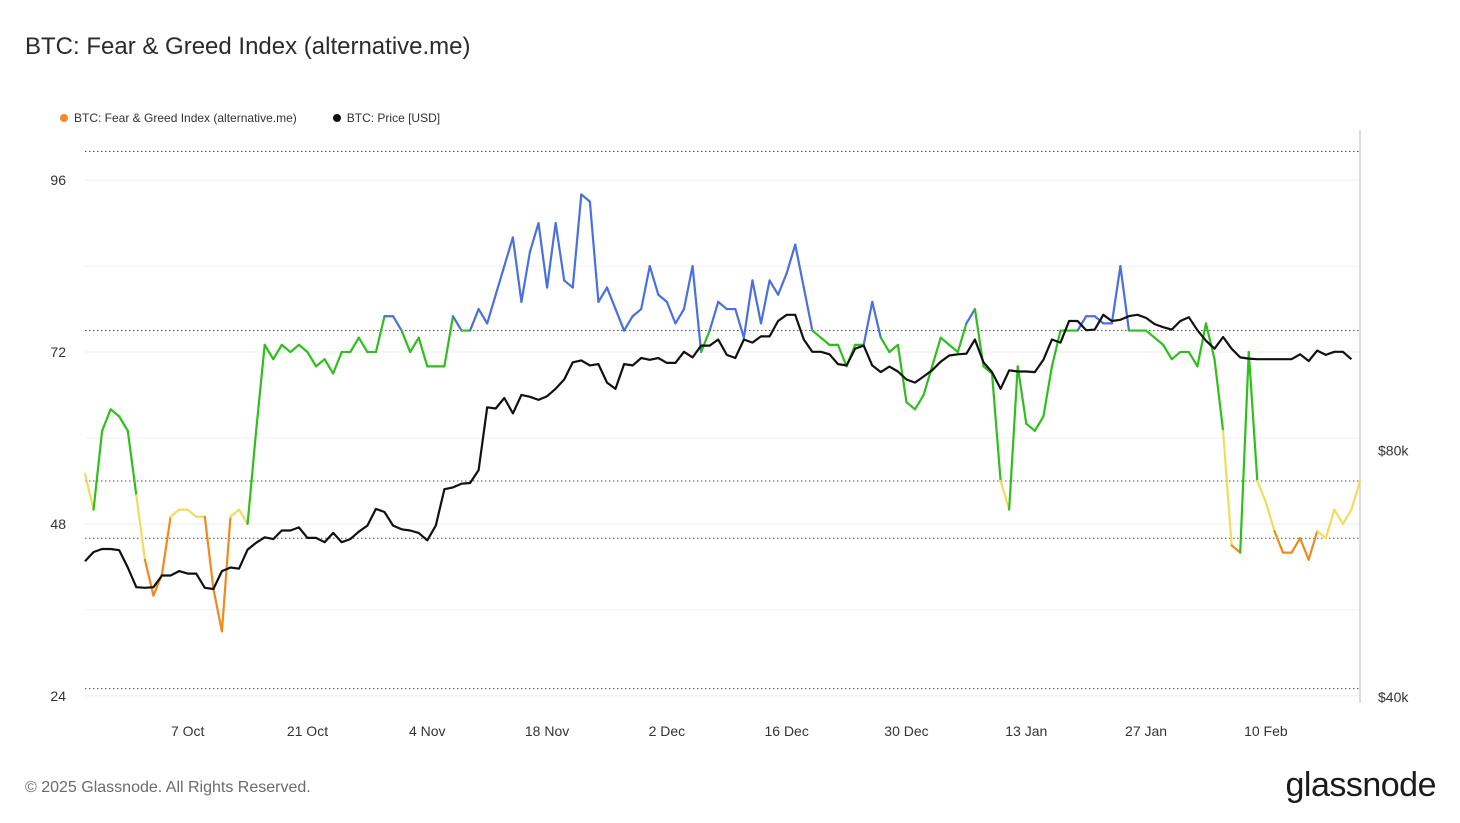 Image resolution: width=1460 pixels, height=823 pixels. What do you see at coordinates (1266, 731) in the screenshot?
I see `x-tick-label: 10 Feb` at bounding box center [1266, 731].